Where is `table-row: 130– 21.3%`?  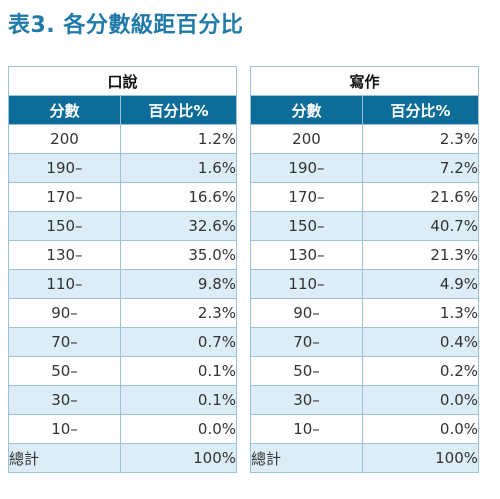
table-row: 130– 21.3% is located at coordinates (365, 255).